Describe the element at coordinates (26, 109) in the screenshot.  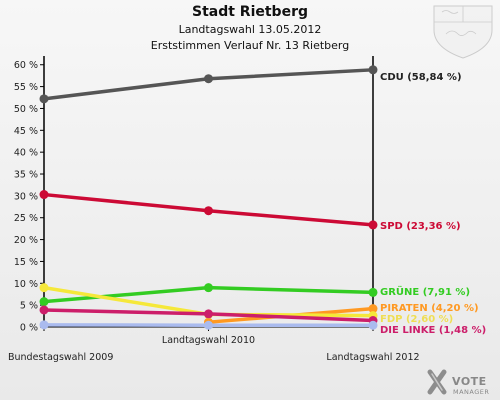
I see `y-tick-label: 50 %` at that location.